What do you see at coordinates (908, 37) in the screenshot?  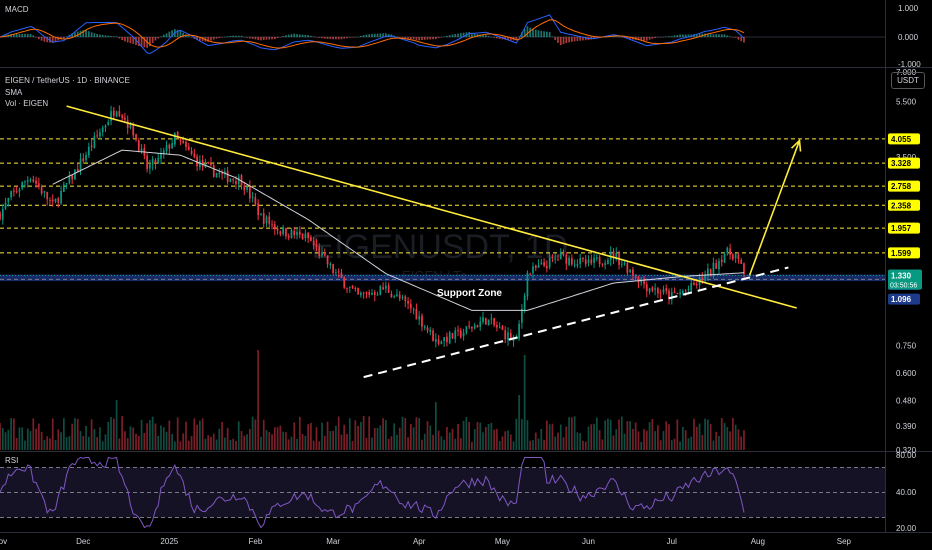 I see `macd-tick-0: 0.000` at bounding box center [908, 37].